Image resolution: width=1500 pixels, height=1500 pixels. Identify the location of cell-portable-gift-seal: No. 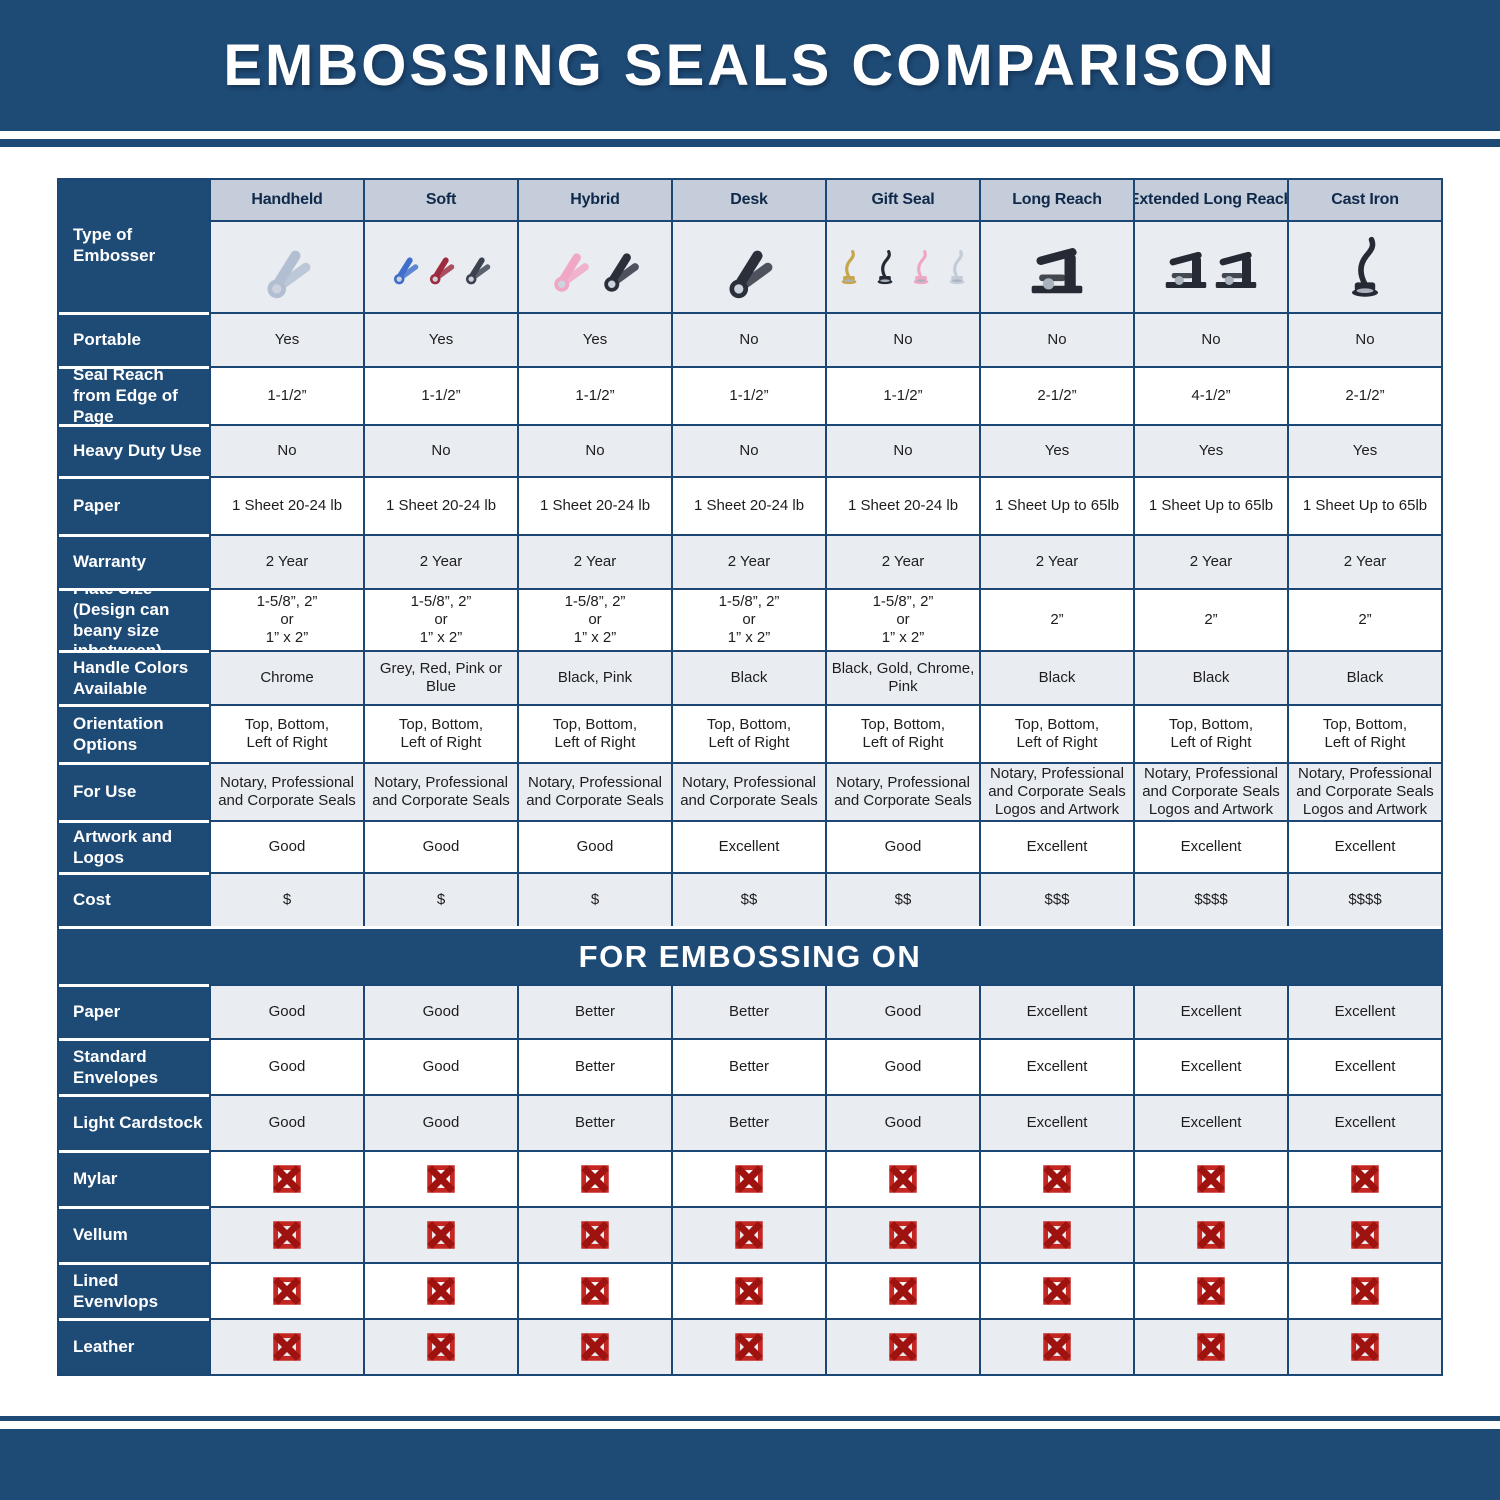
(902, 339).